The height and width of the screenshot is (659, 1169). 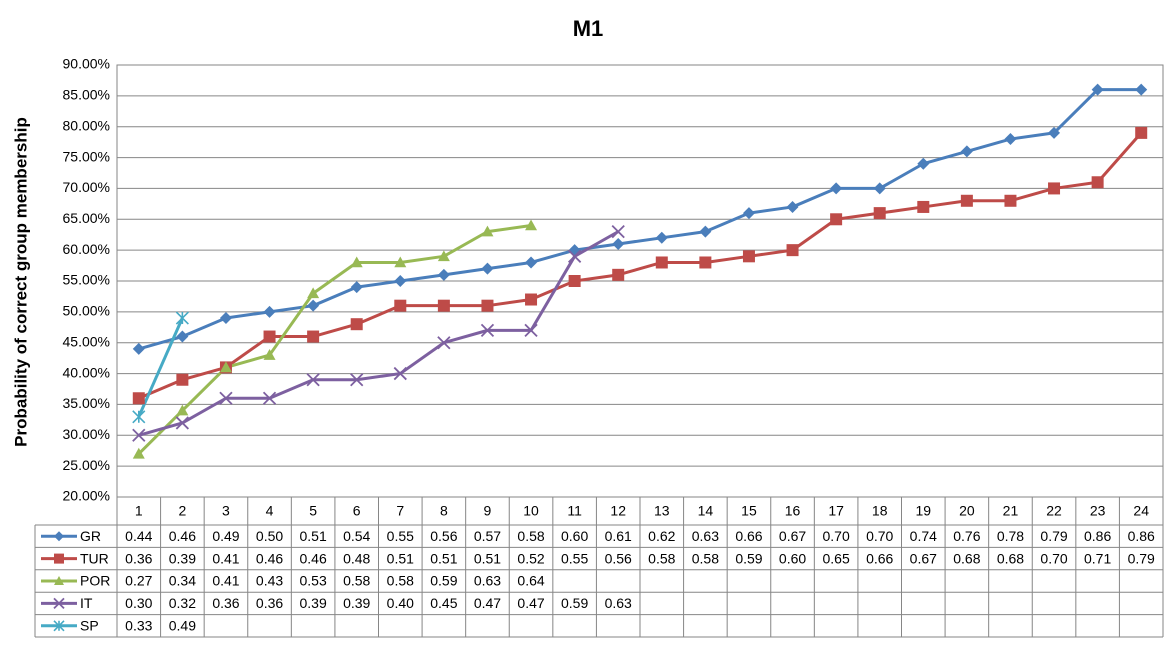 I want to click on x-tick-label: 21, so click(x=1011, y=511).